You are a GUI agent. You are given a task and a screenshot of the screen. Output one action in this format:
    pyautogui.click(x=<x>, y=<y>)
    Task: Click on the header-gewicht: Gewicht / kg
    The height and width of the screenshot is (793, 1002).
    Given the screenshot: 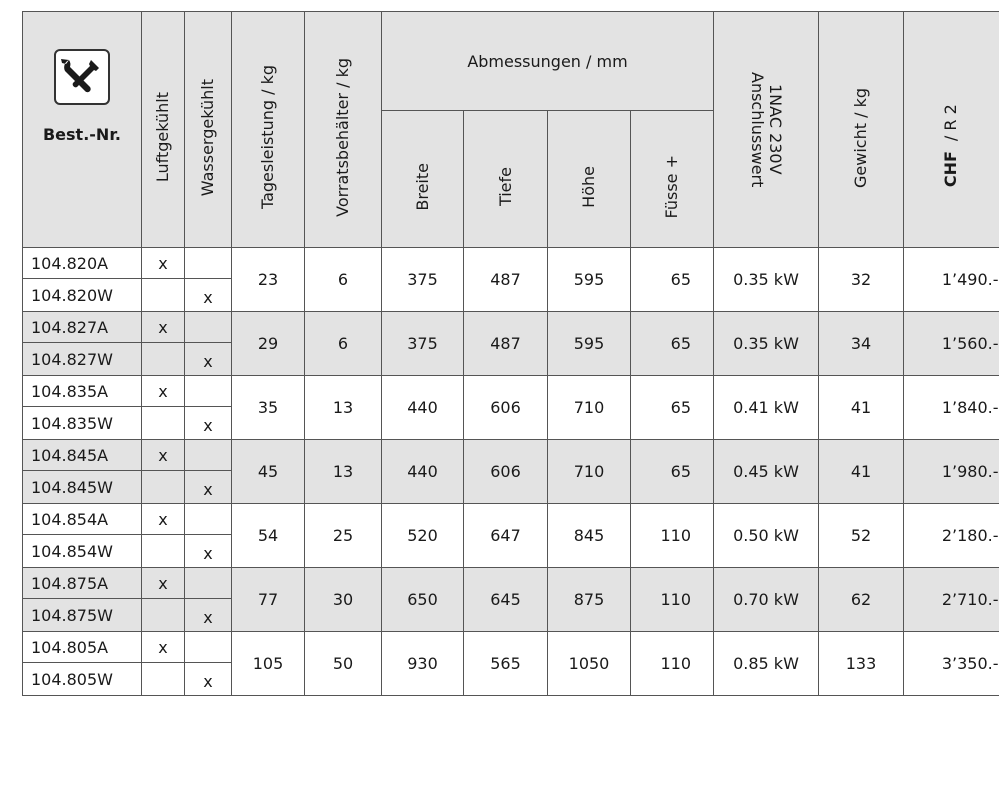 What is the action you would take?
    pyautogui.click(x=861, y=129)
    